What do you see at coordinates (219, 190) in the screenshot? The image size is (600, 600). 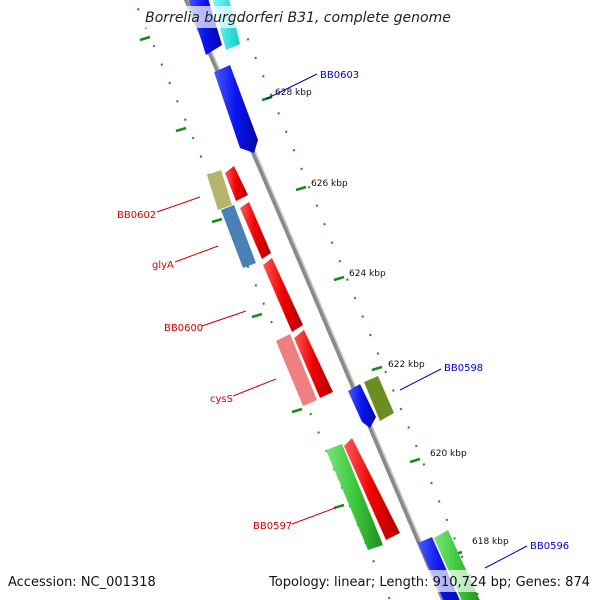 I see `gene-bb0602` at bounding box center [219, 190].